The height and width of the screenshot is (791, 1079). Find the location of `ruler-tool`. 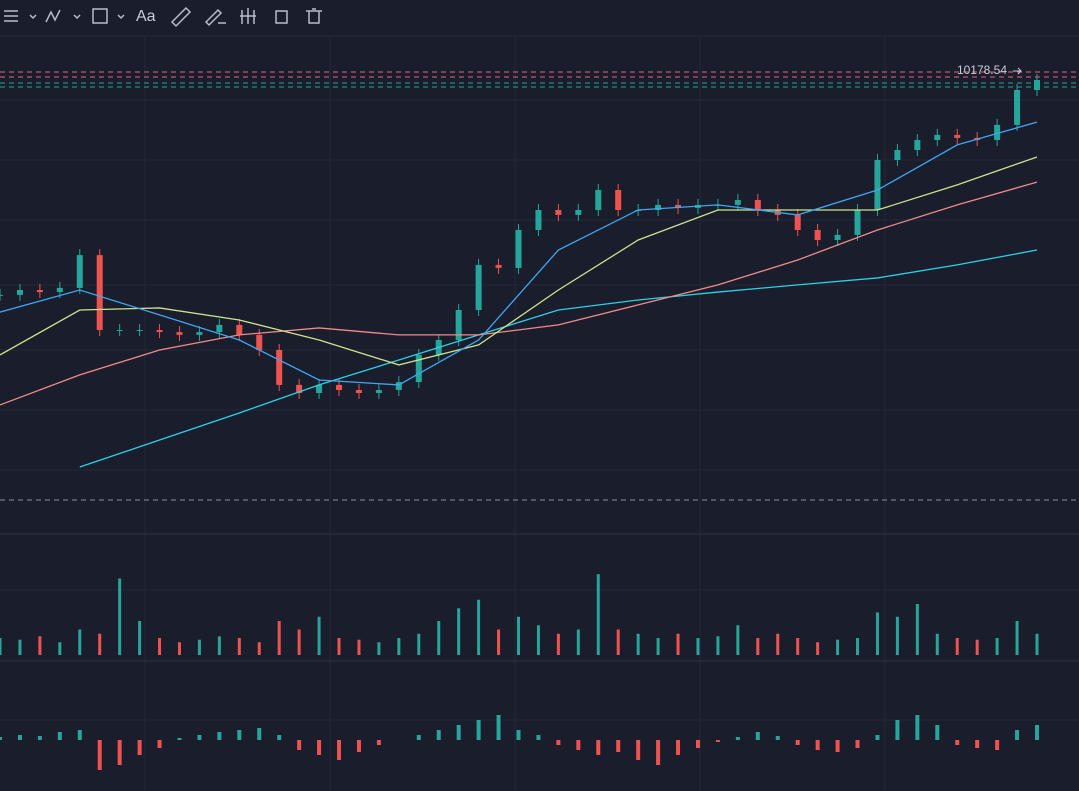

ruler-tool is located at coordinates (181, 17).